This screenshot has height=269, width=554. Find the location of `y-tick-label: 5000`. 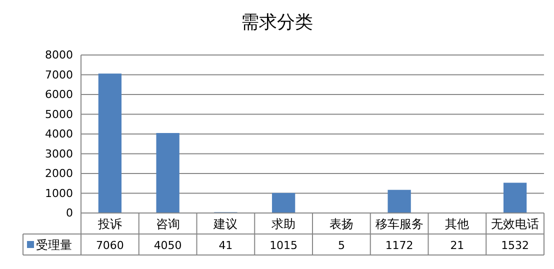

y-tick-label: 5000 is located at coordinates (59, 114).